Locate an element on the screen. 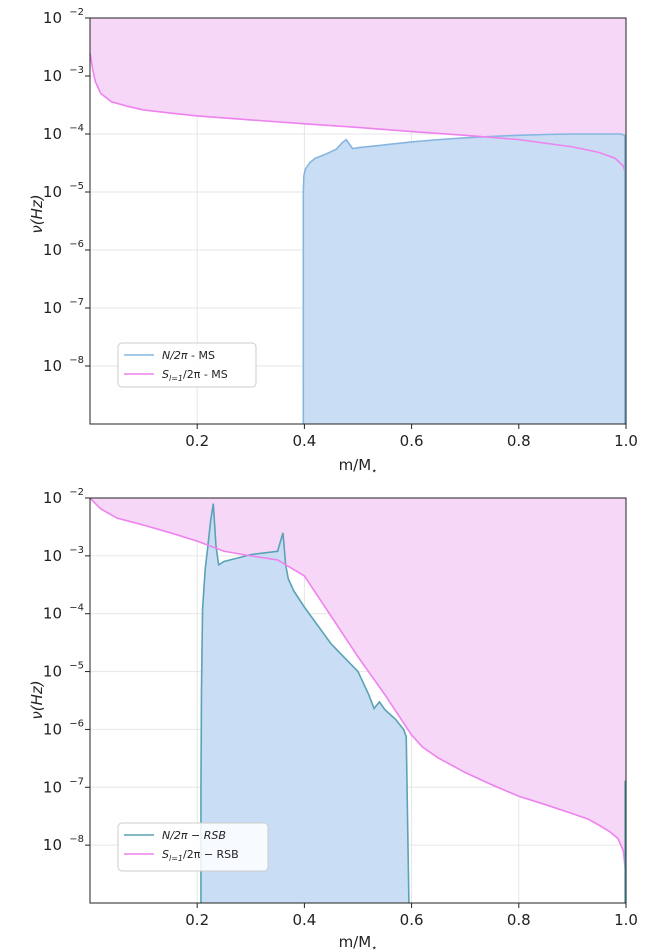 The image size is (655, 952). legend: N/2π - MS Sl=1/2π - MS is located at coordinates (187, 365).